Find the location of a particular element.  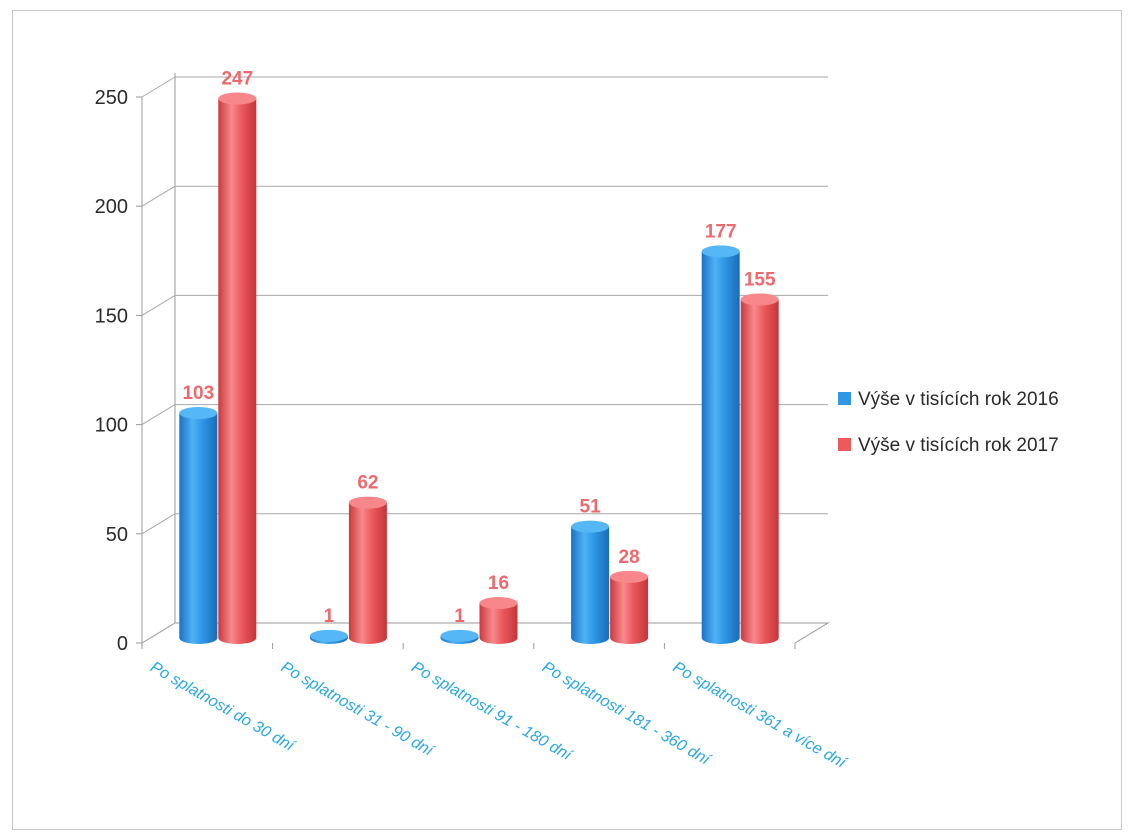

data-label: 177 is located at coordinates (721, 231).